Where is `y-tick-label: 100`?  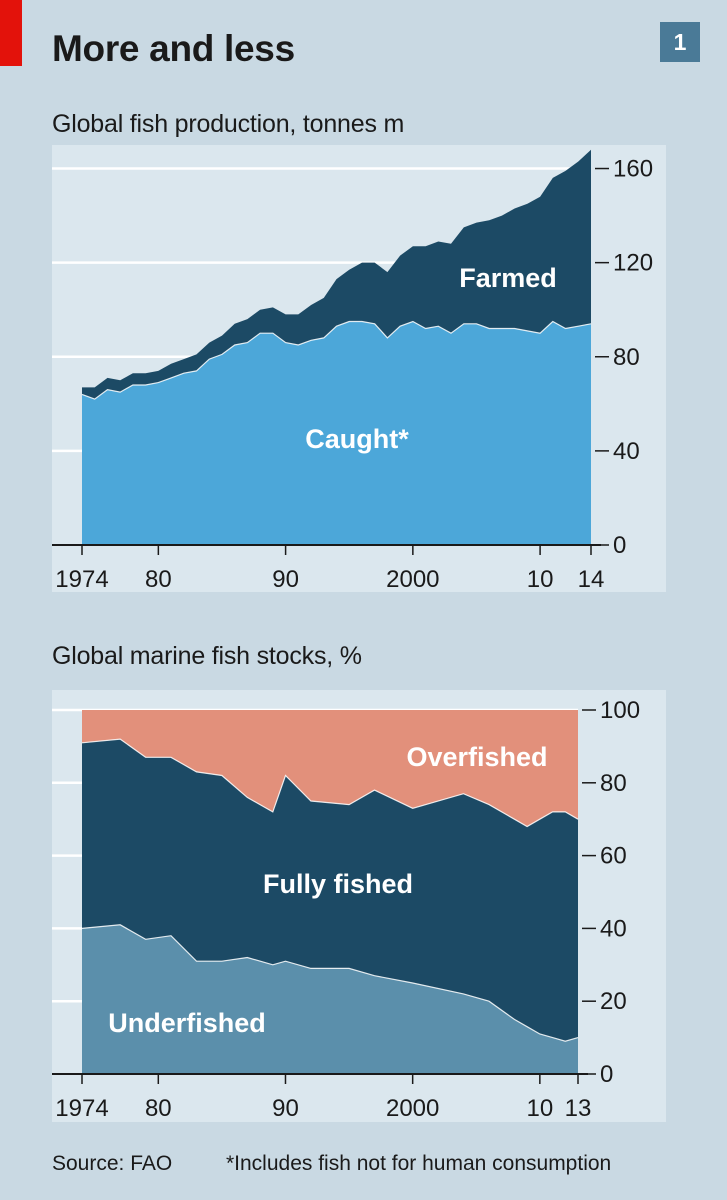
y-tick-label: 100 is located at coordinates (620, 710).